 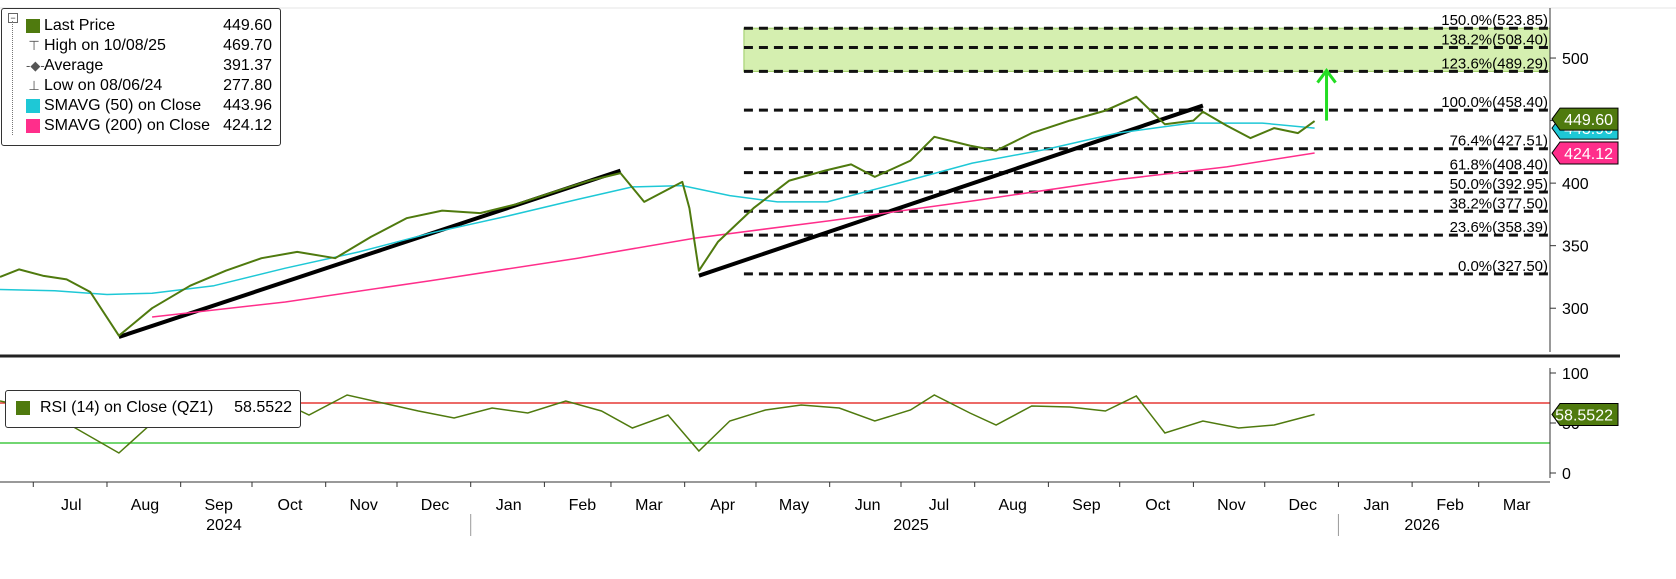 What do you see at coordinates (794, 505) in the screenshot?
I see `x-month-label: May` at bounding box center [794, 505].